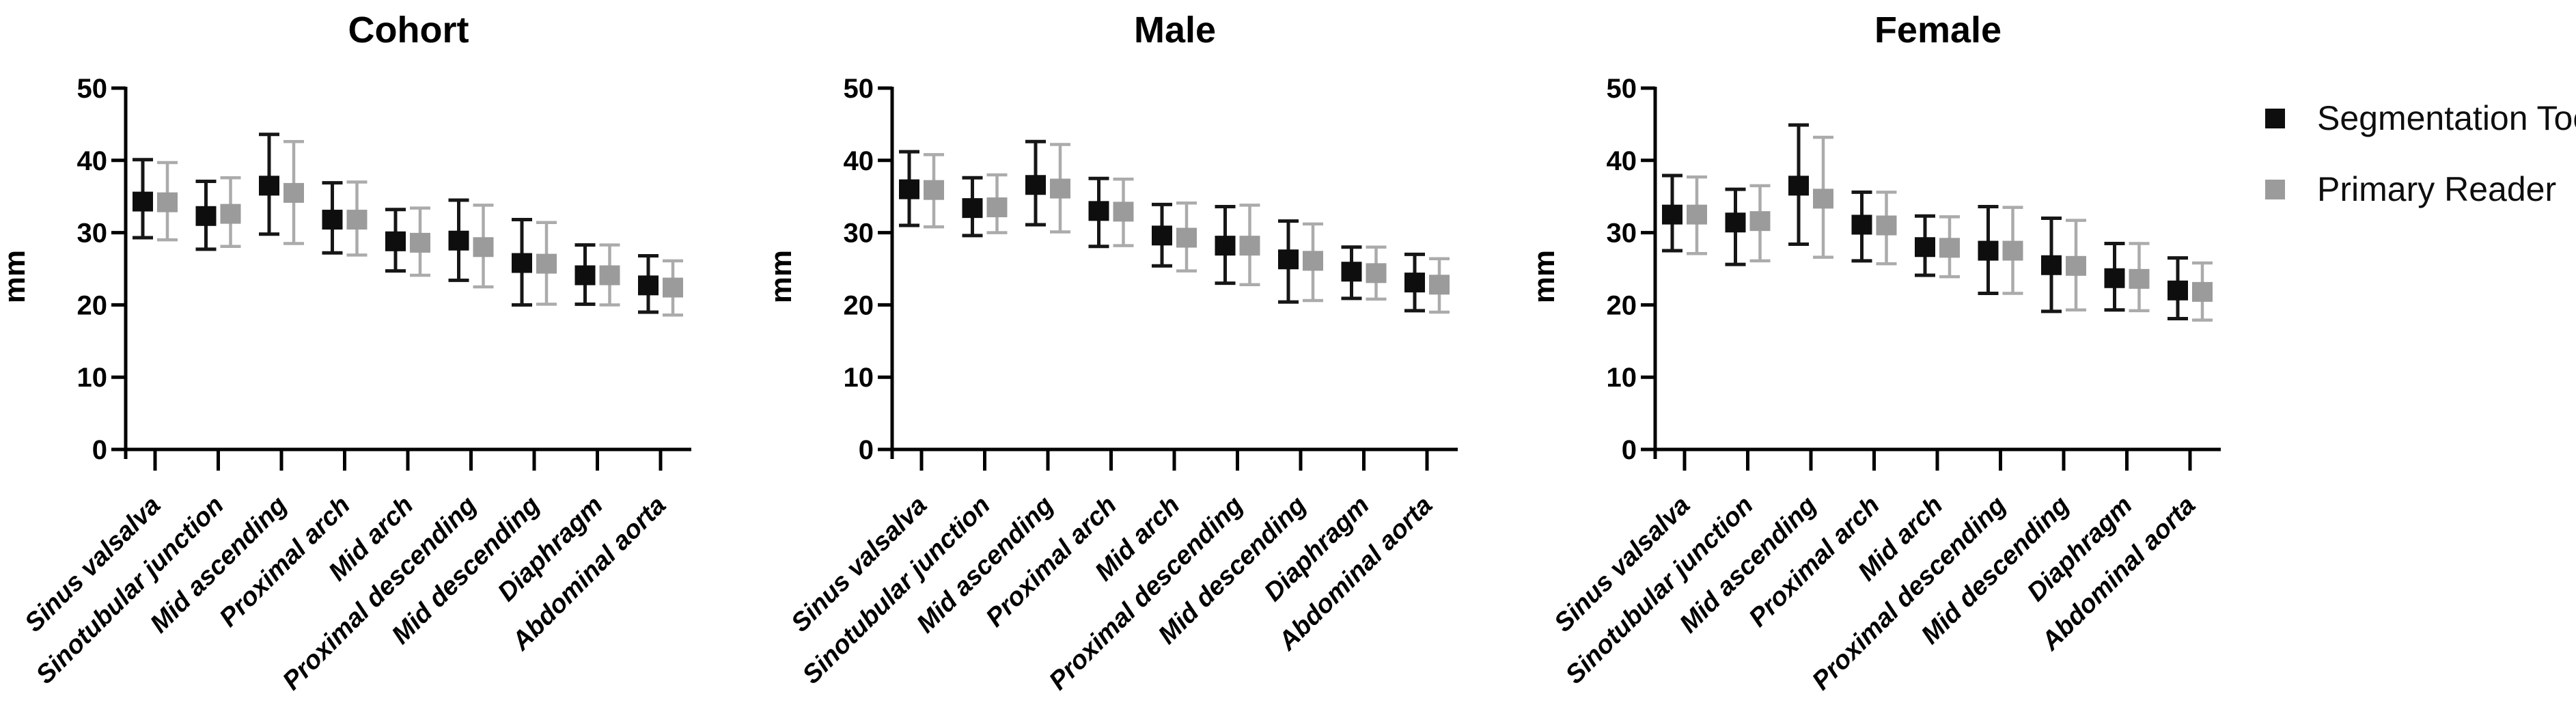  What do you see at coordinates (408, 30) in the screenshot?
I see `chart-title: Cohort` at bounding box center [408, 30].